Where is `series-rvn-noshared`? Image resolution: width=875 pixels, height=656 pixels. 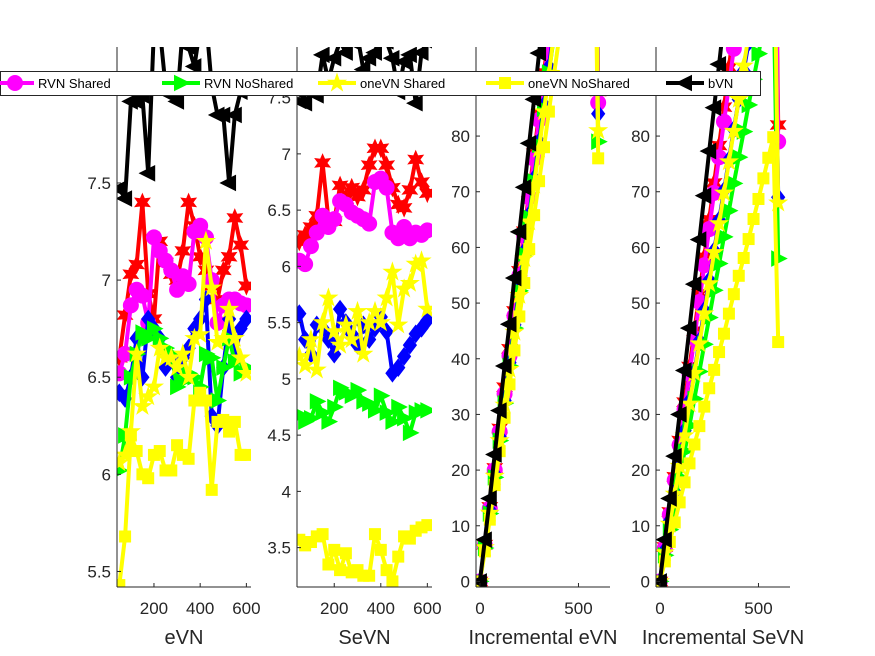 series-rvn-noshared is located at coordinates (364, 410).